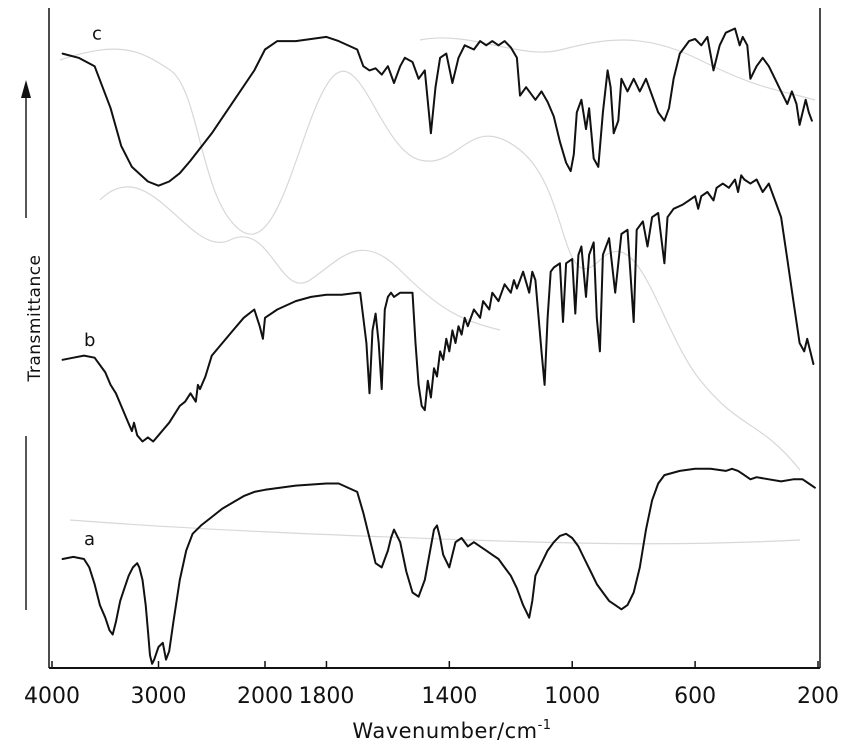 This screenshot has height=745, width=847. I want to click on trace-label-a: a, so click(89, 539).